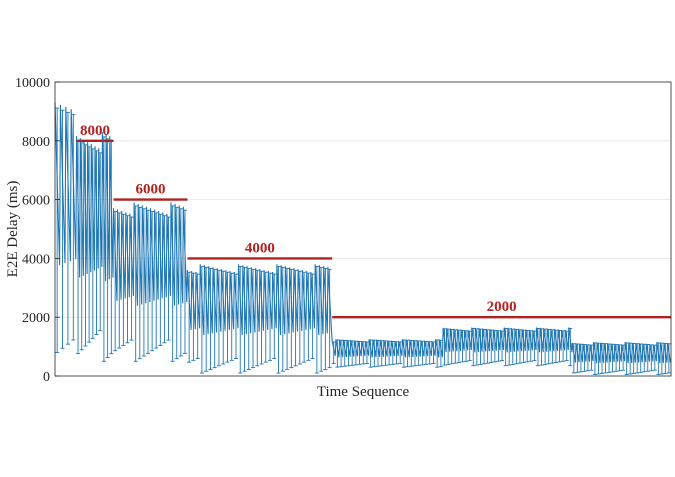 Image resolution: width=675 pixels, height=477 pixels. What do you see at coordinates (37, 230) in the screenshot?
I see `y-axis-ticks: 0 2000 4000 6000 8000 10000` at bounding box center [37, 230].